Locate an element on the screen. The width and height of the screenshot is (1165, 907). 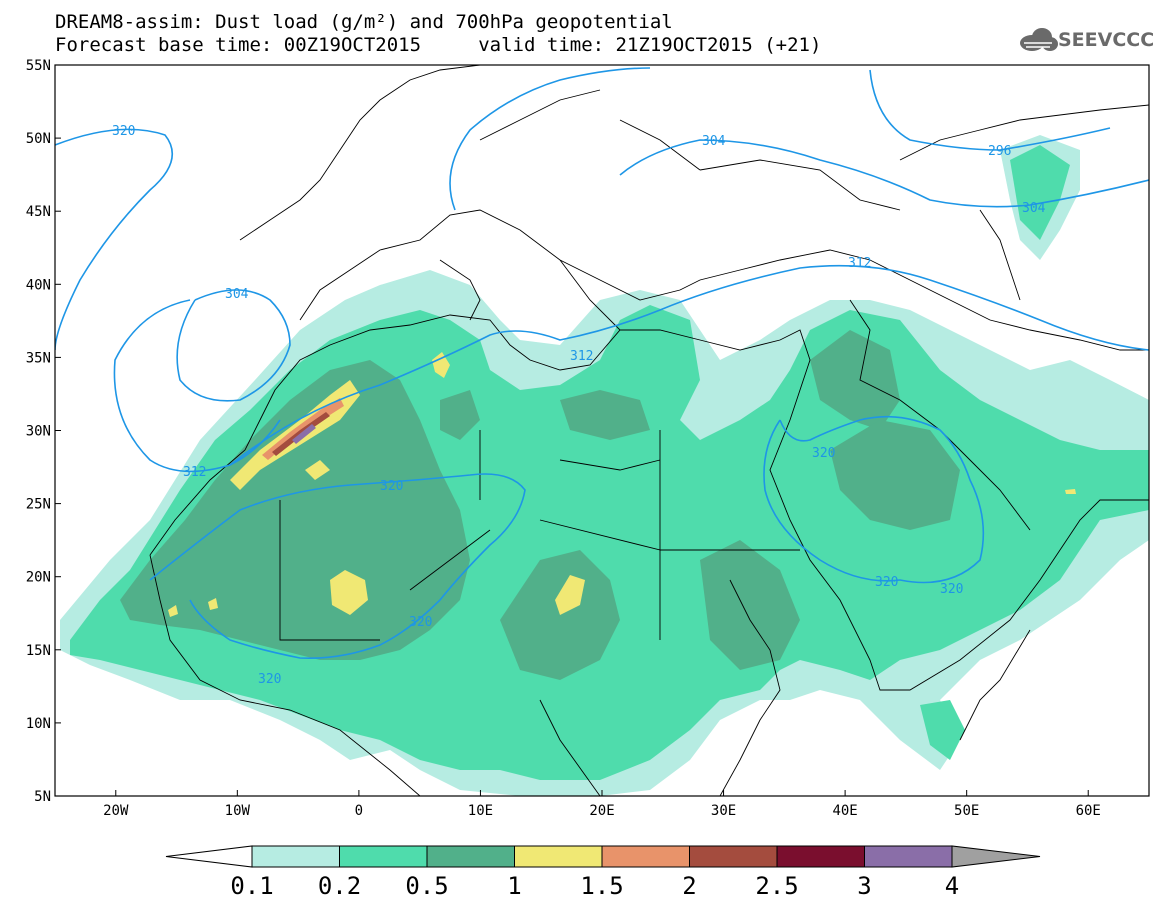
lon-tick-label: 60E is located at coordinates (1088, 811).